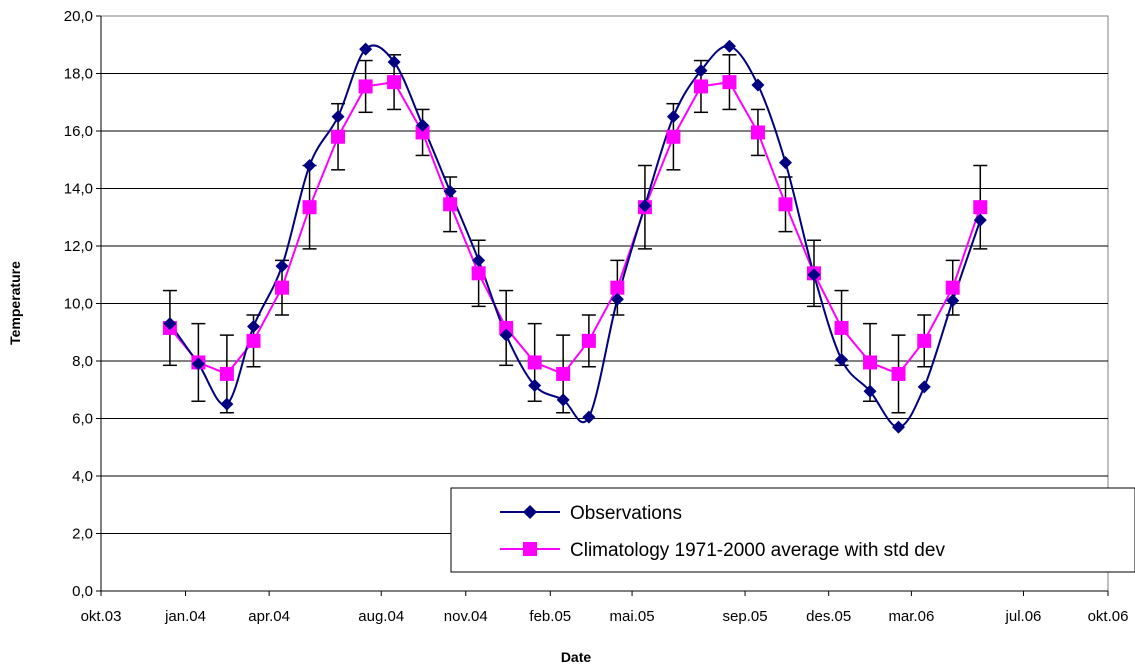 The width and height of the screenshot is (1135, 670). Describe the element at coordinates (78, 304) in the screenshot. I see `y-tick-label: 10,0` at that location.